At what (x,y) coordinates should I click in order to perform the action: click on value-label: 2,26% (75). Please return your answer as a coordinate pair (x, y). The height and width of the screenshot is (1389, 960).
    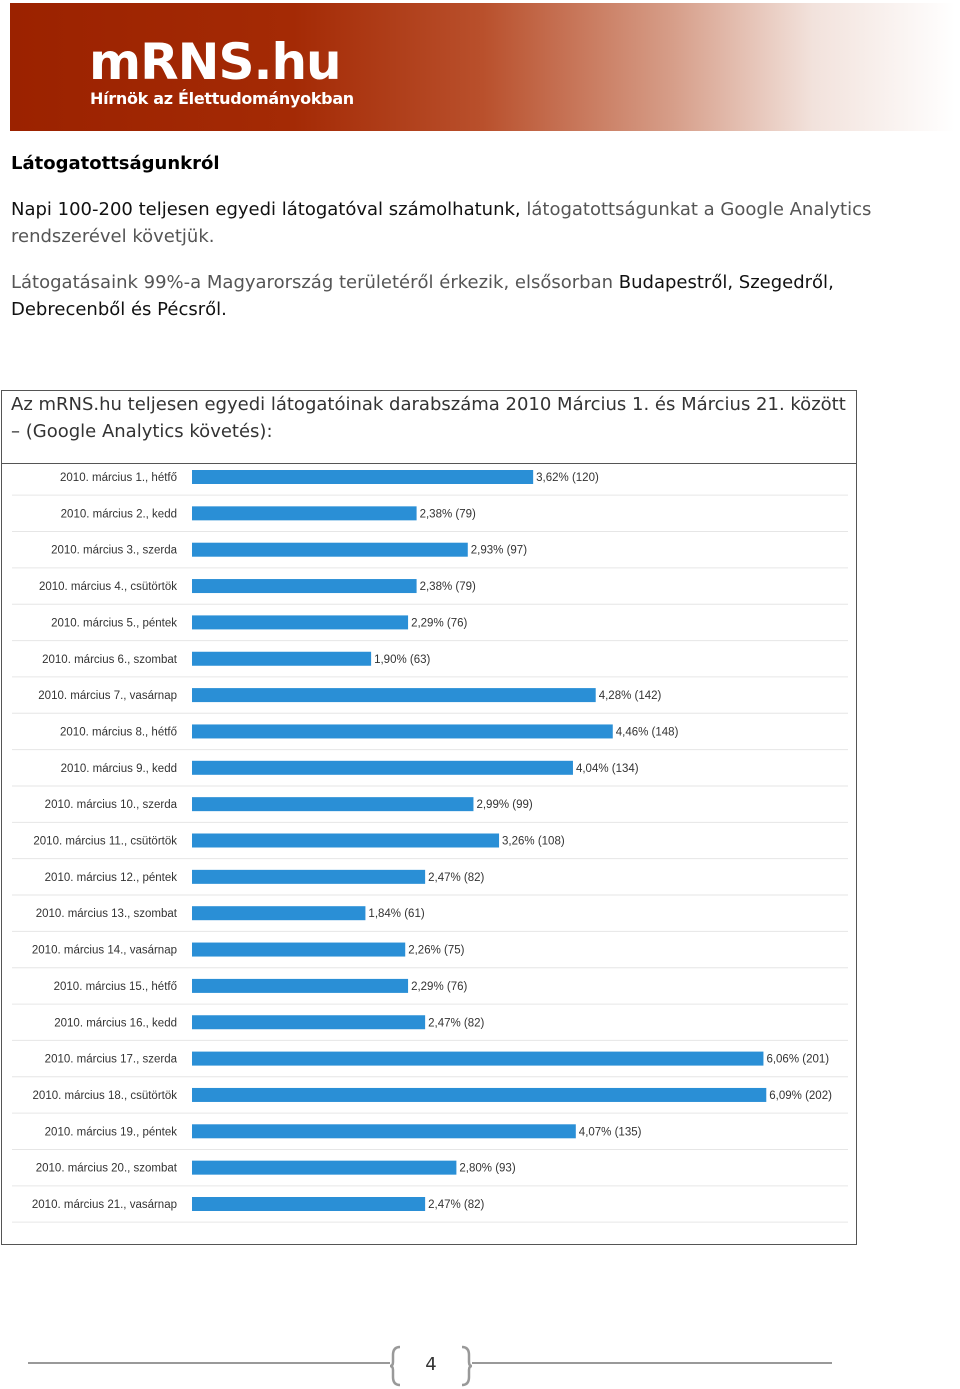
    Looking at the image, I should click on (436, 951).